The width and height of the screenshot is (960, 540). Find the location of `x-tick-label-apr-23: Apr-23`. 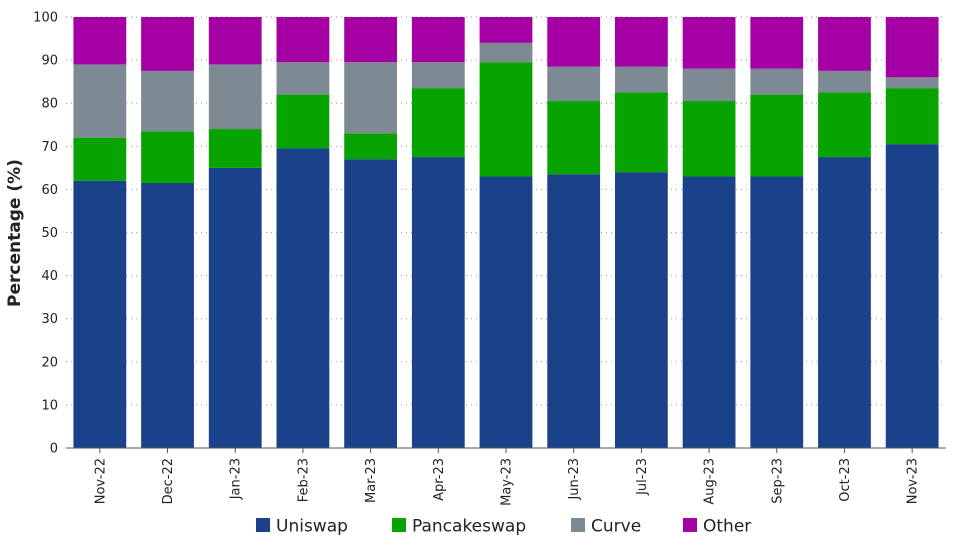

x-tick-label-apr-23: Apr-23 is located at coordinates (439, 479).